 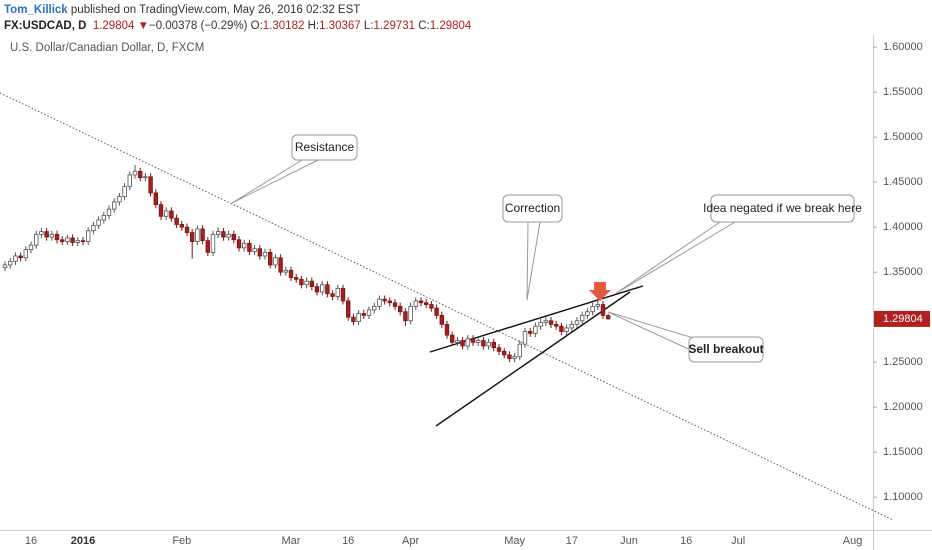 I want to click on y-tick-label: 1.25000, so click(x=903, y=362).